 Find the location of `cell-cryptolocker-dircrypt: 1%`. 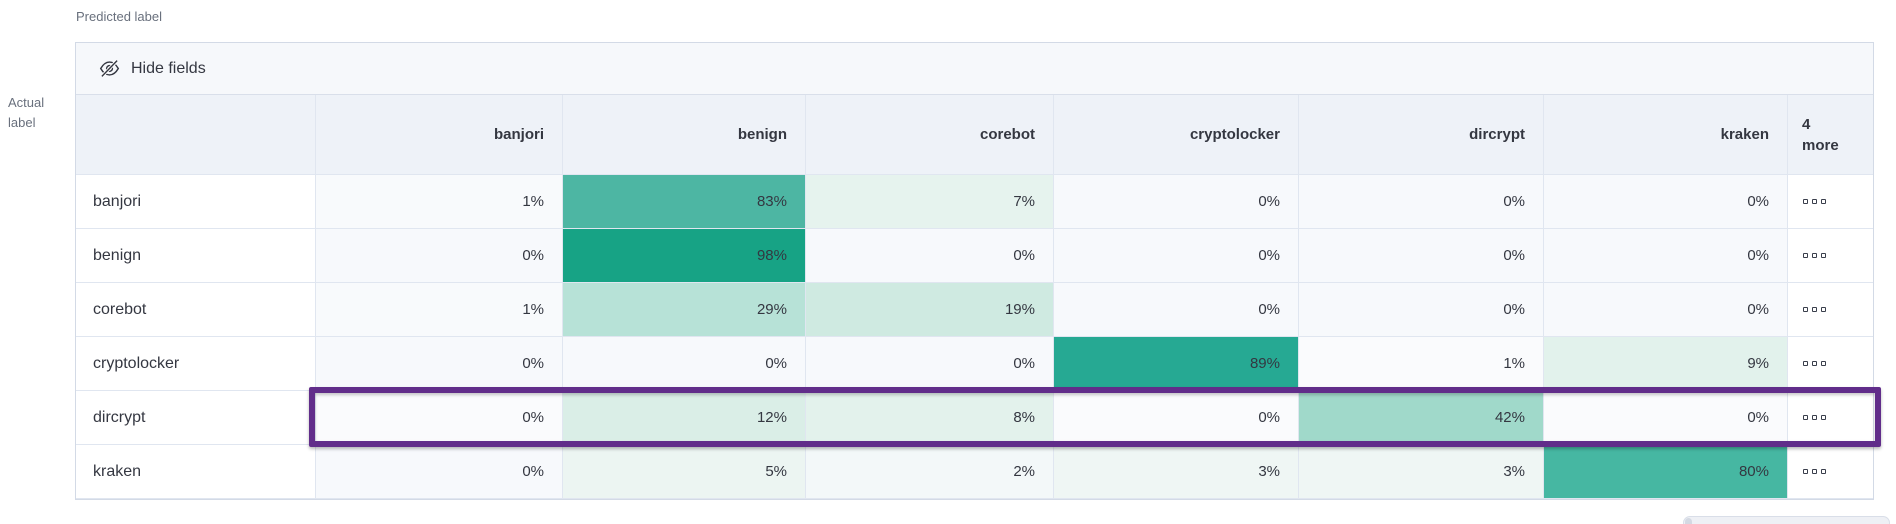

cell-cryptolocker-dircrypt: 1% is located at coordinates (1421, 364).